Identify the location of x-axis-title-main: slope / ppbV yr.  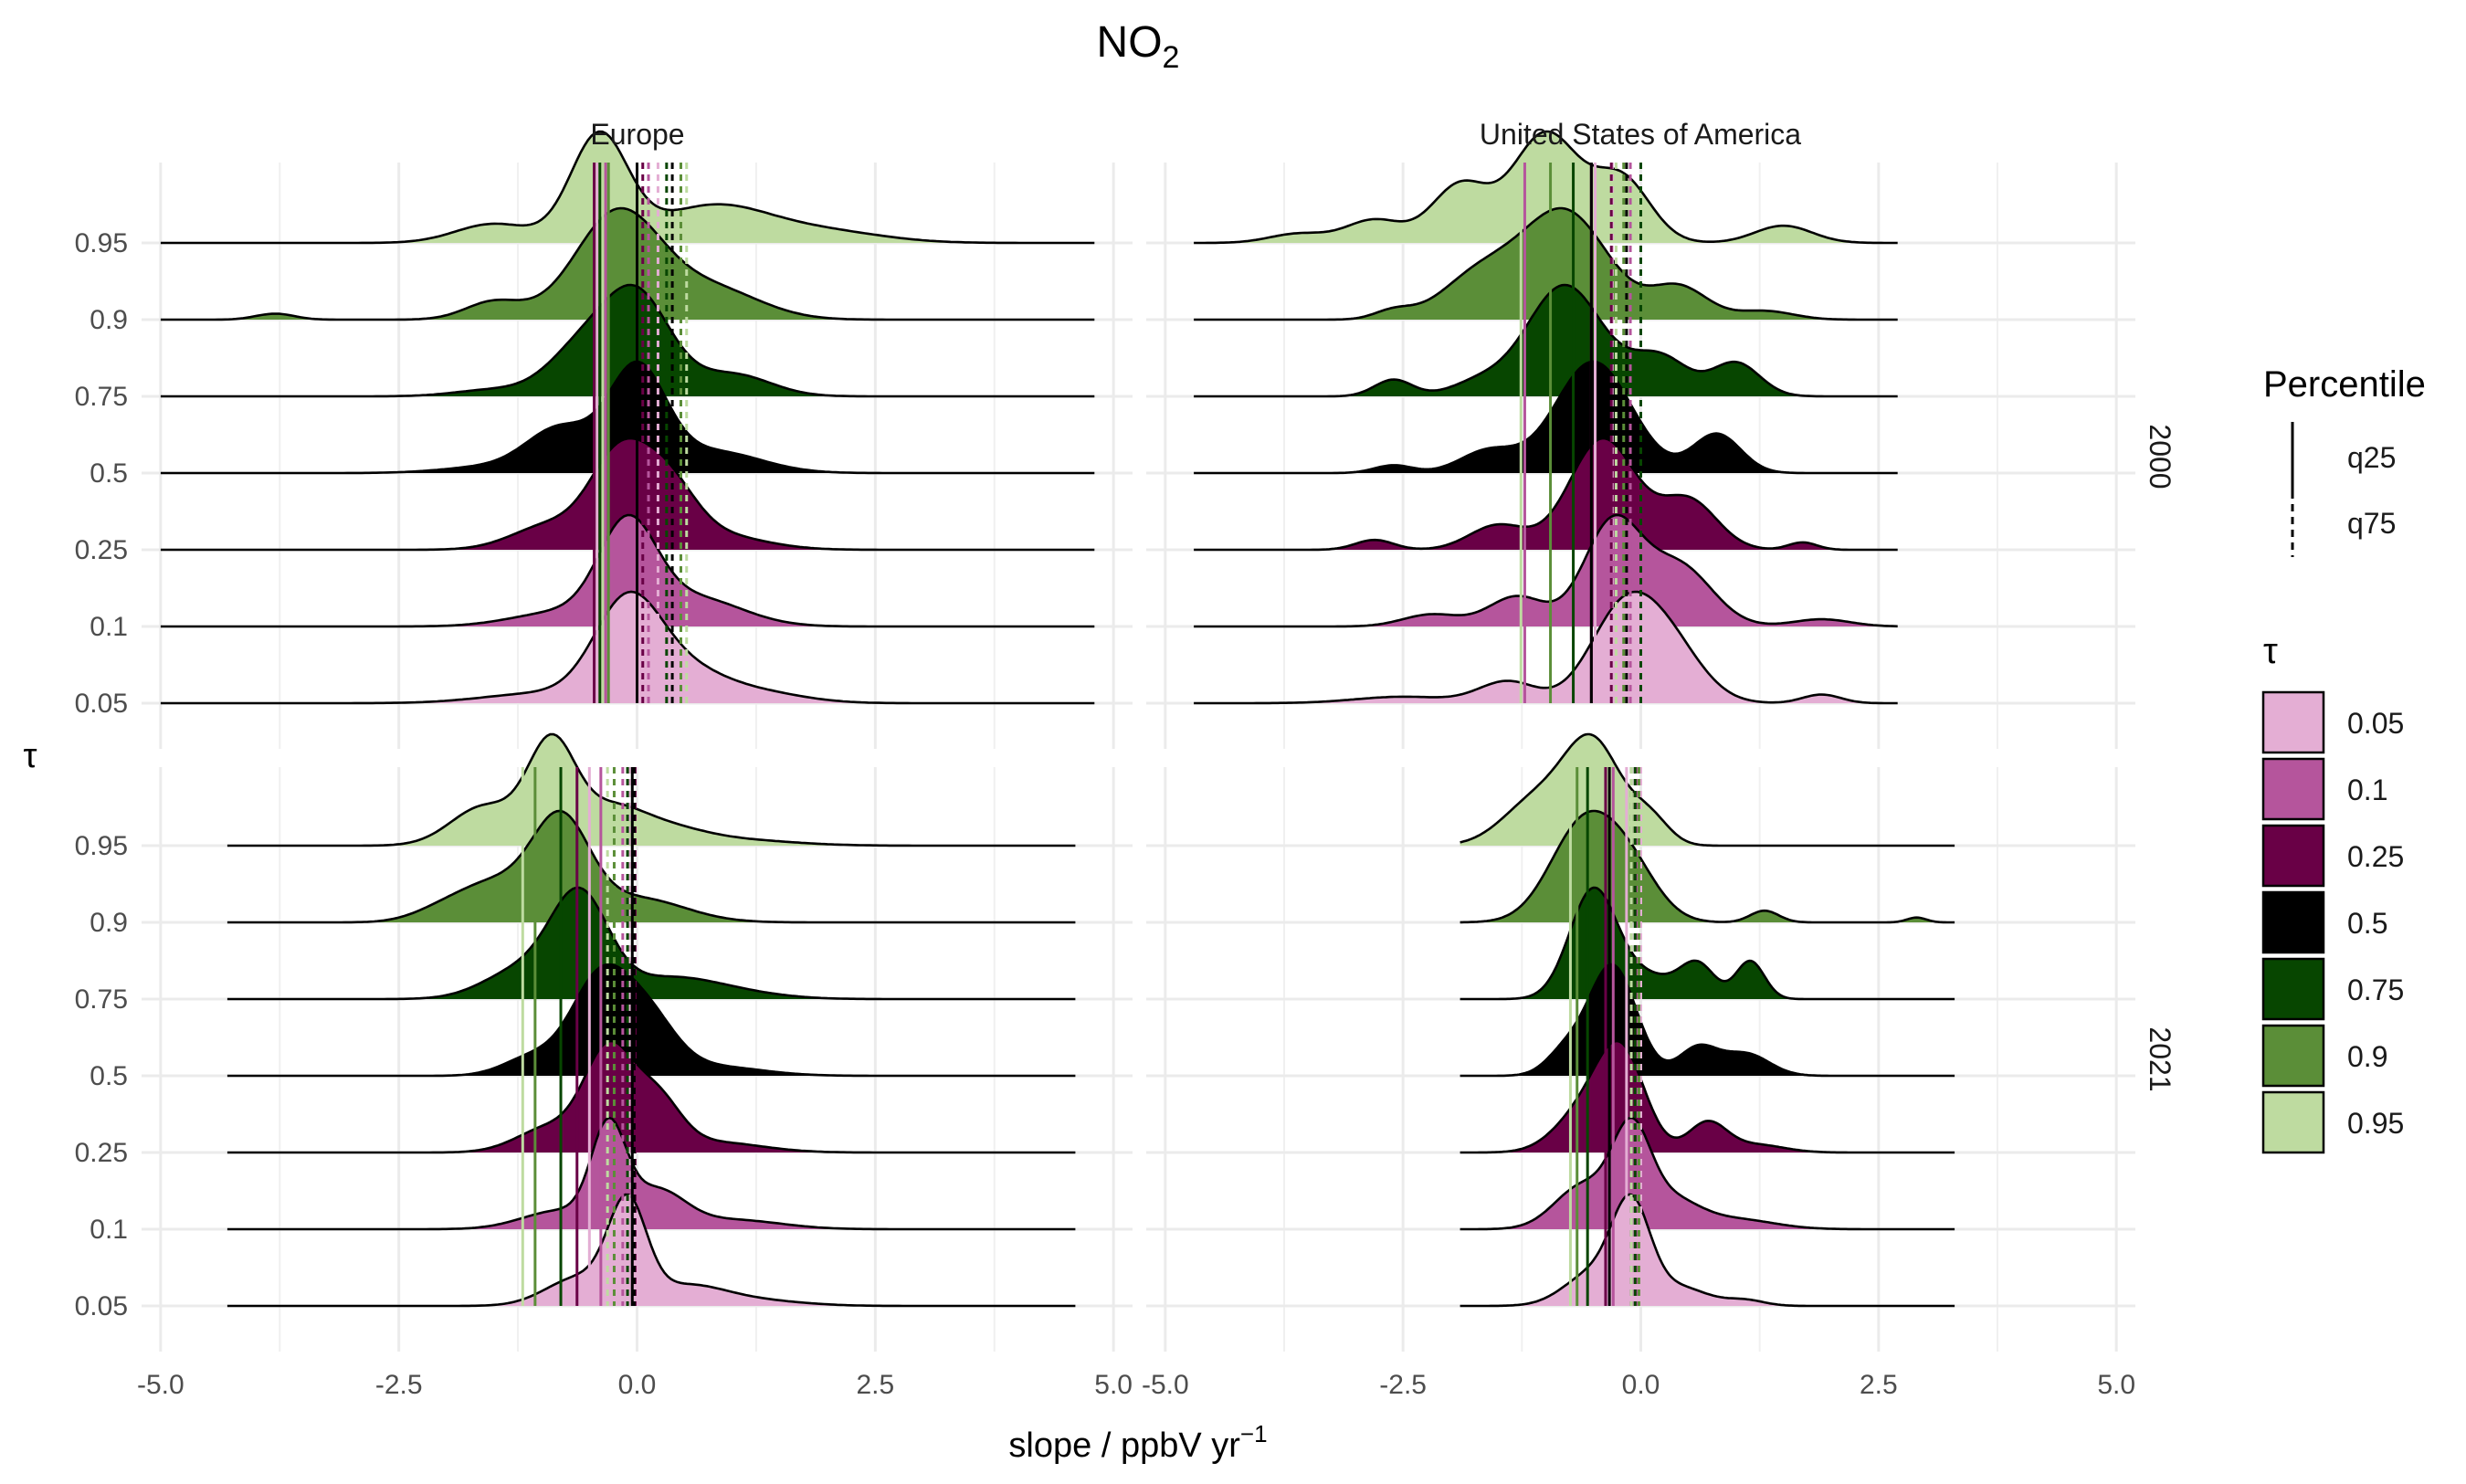
(1124, 1445).